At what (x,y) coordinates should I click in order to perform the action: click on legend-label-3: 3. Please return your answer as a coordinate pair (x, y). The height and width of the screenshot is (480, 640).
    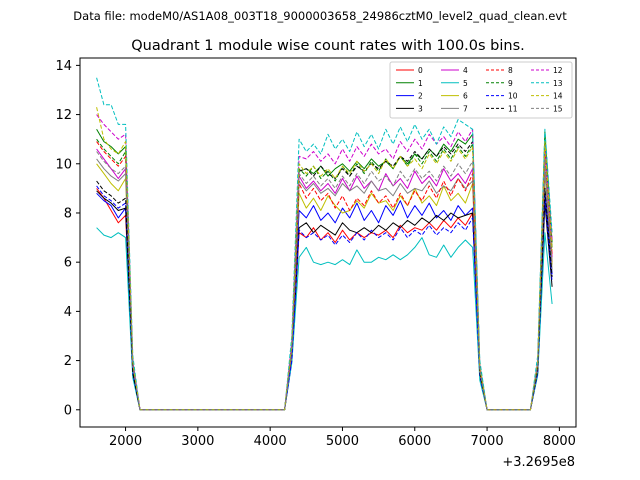
    Looking at the image, I should click on (420, 108).